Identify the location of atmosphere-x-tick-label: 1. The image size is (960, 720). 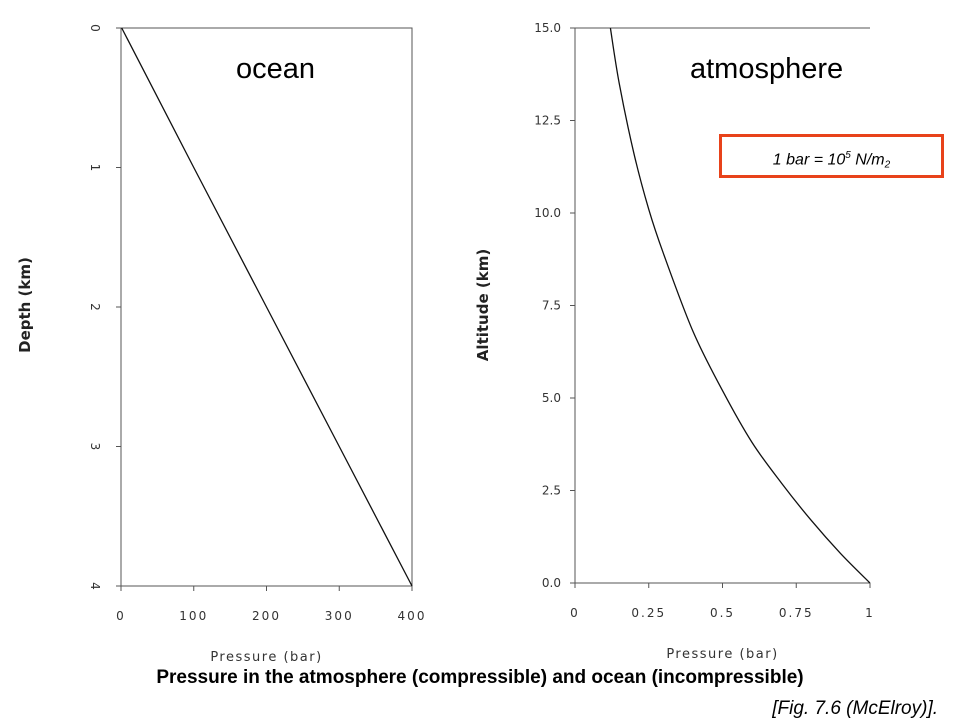
(870, 613).